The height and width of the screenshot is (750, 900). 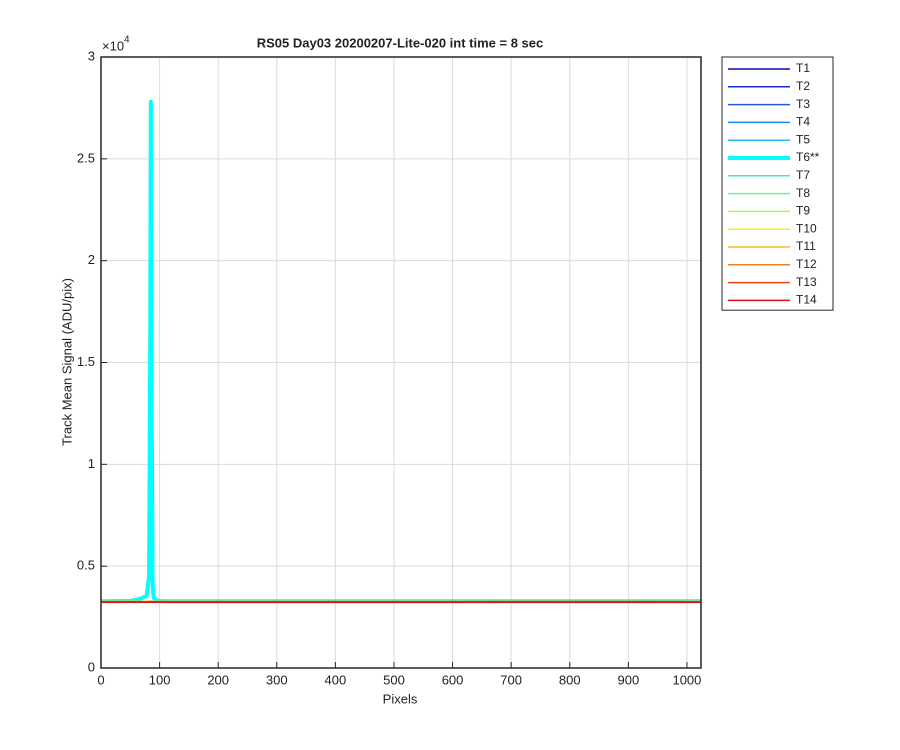 I want to click on legend-box, so click(x=777, y=183).